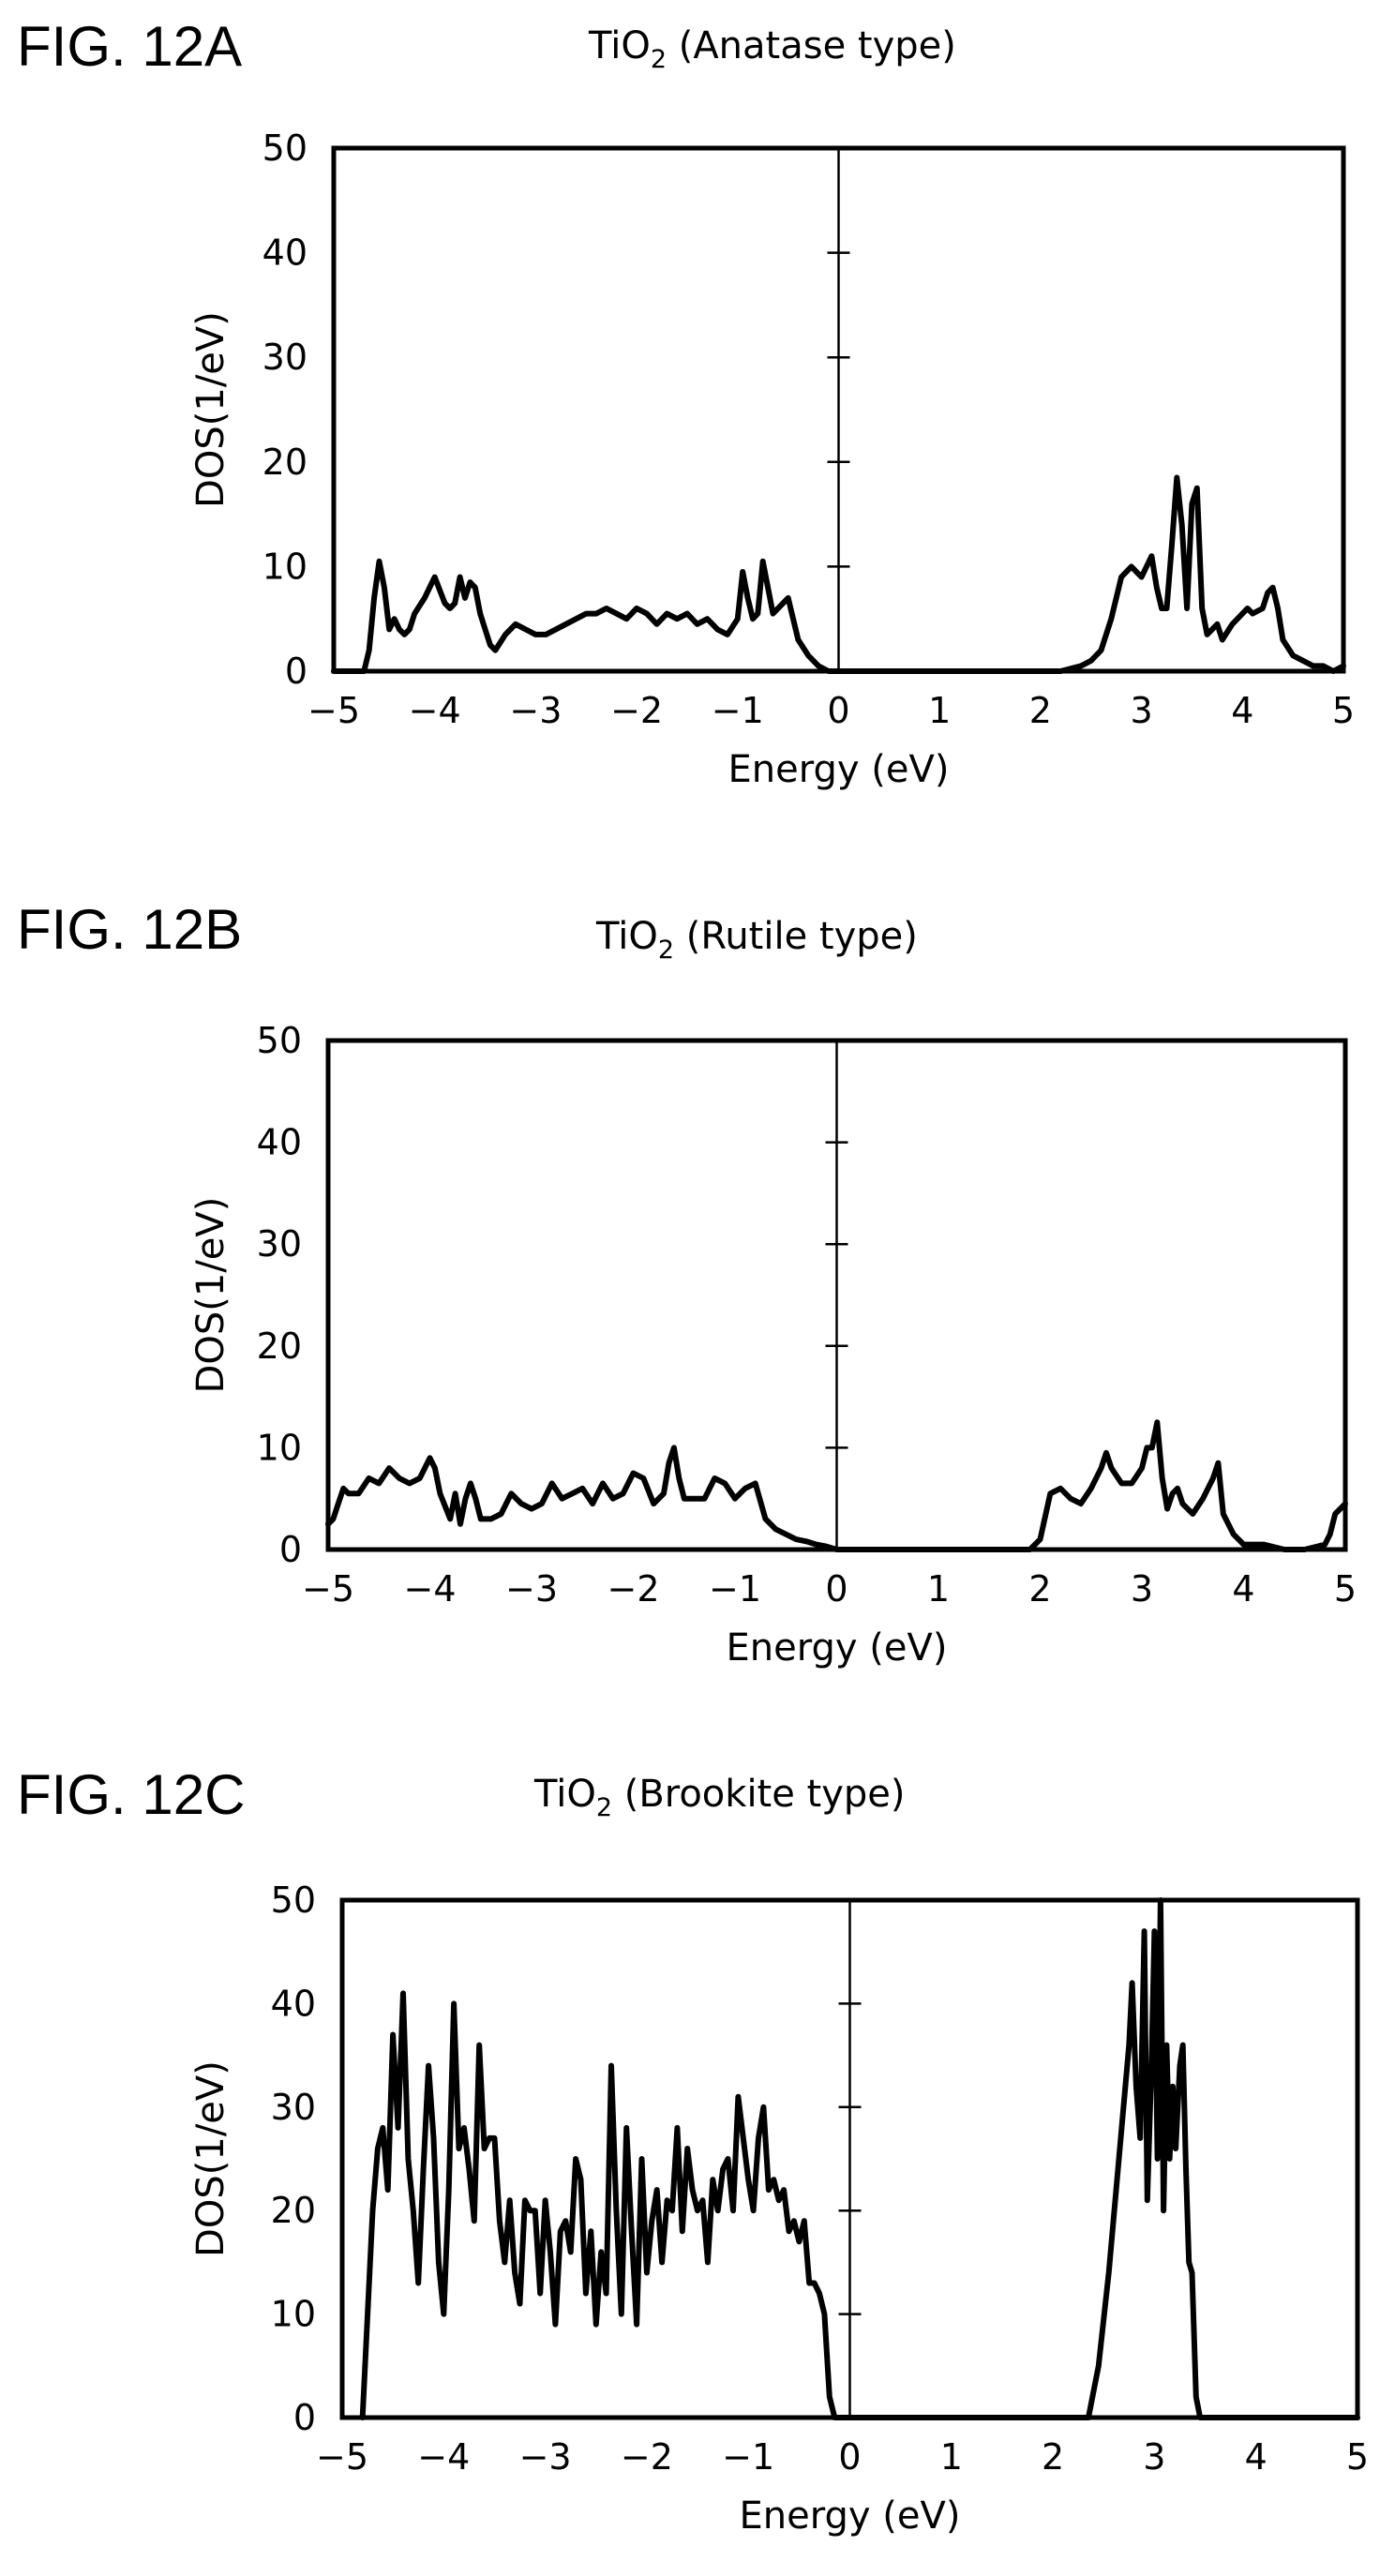 This screenshot has height=2576, width=1380. I want to click on title-type: (Rutile type), so click(796, 936).